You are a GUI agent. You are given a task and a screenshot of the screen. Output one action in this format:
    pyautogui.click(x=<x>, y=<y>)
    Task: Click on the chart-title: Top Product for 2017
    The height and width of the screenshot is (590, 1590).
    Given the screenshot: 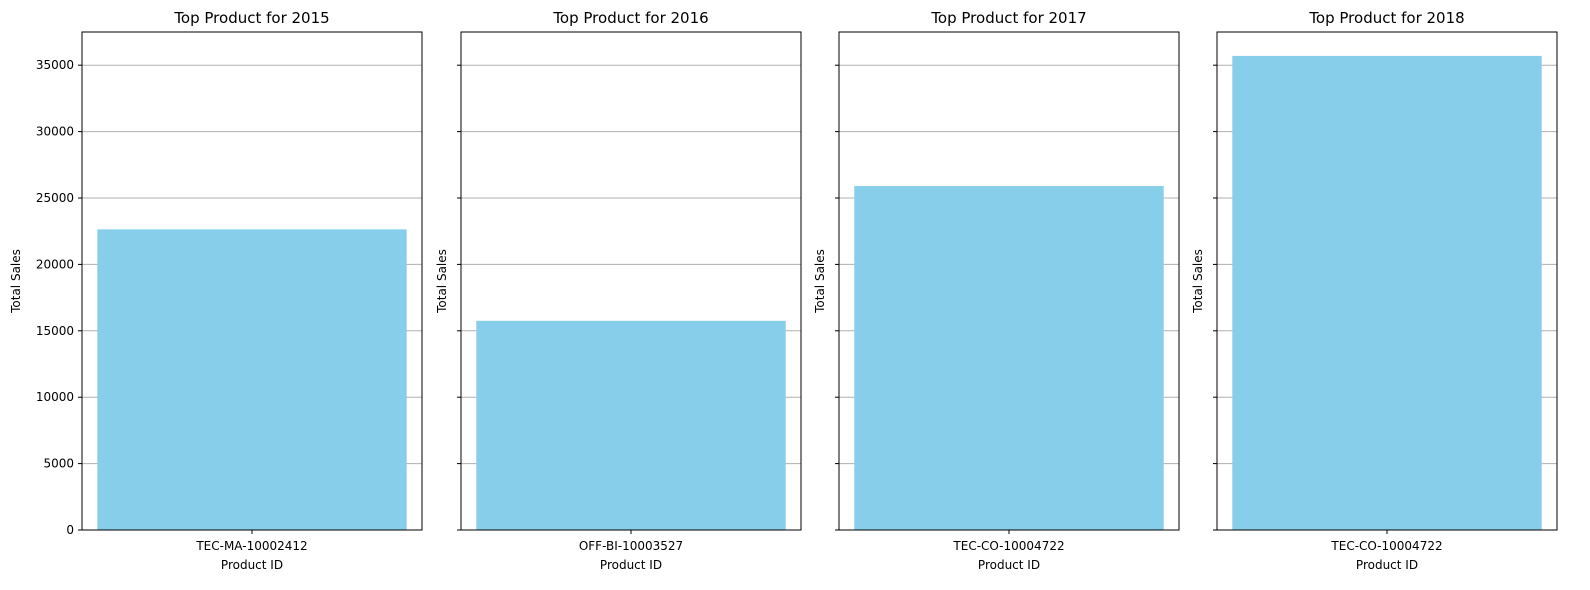 What is the action you would take?
    pyautogui.click(x=1008, y=18)
    